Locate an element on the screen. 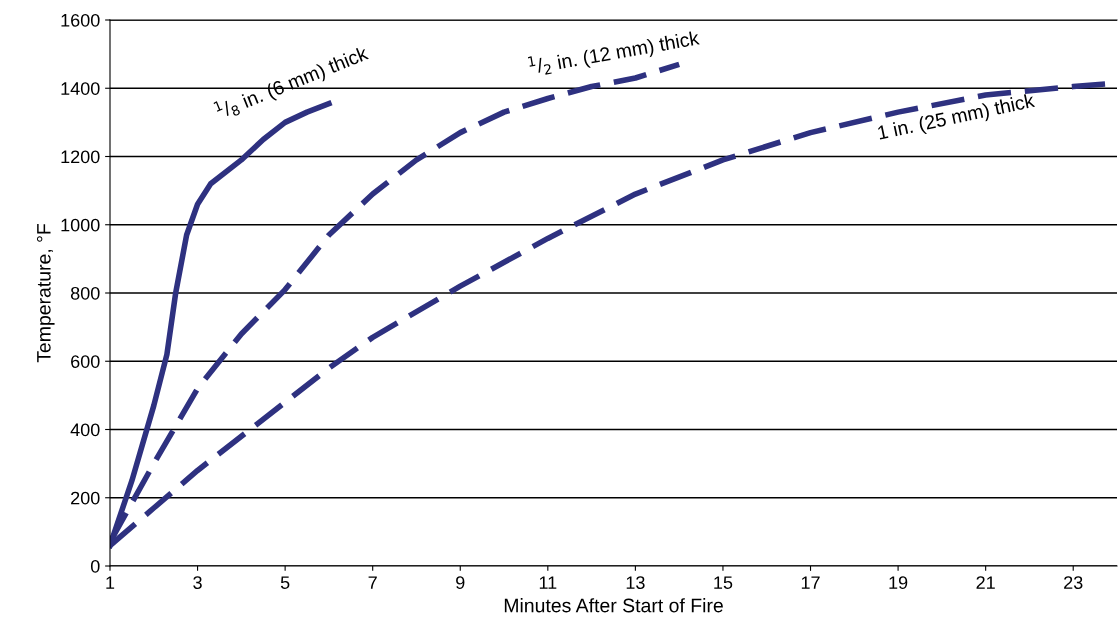  x-tick-label: 17 is located at coordinates (810, 582).